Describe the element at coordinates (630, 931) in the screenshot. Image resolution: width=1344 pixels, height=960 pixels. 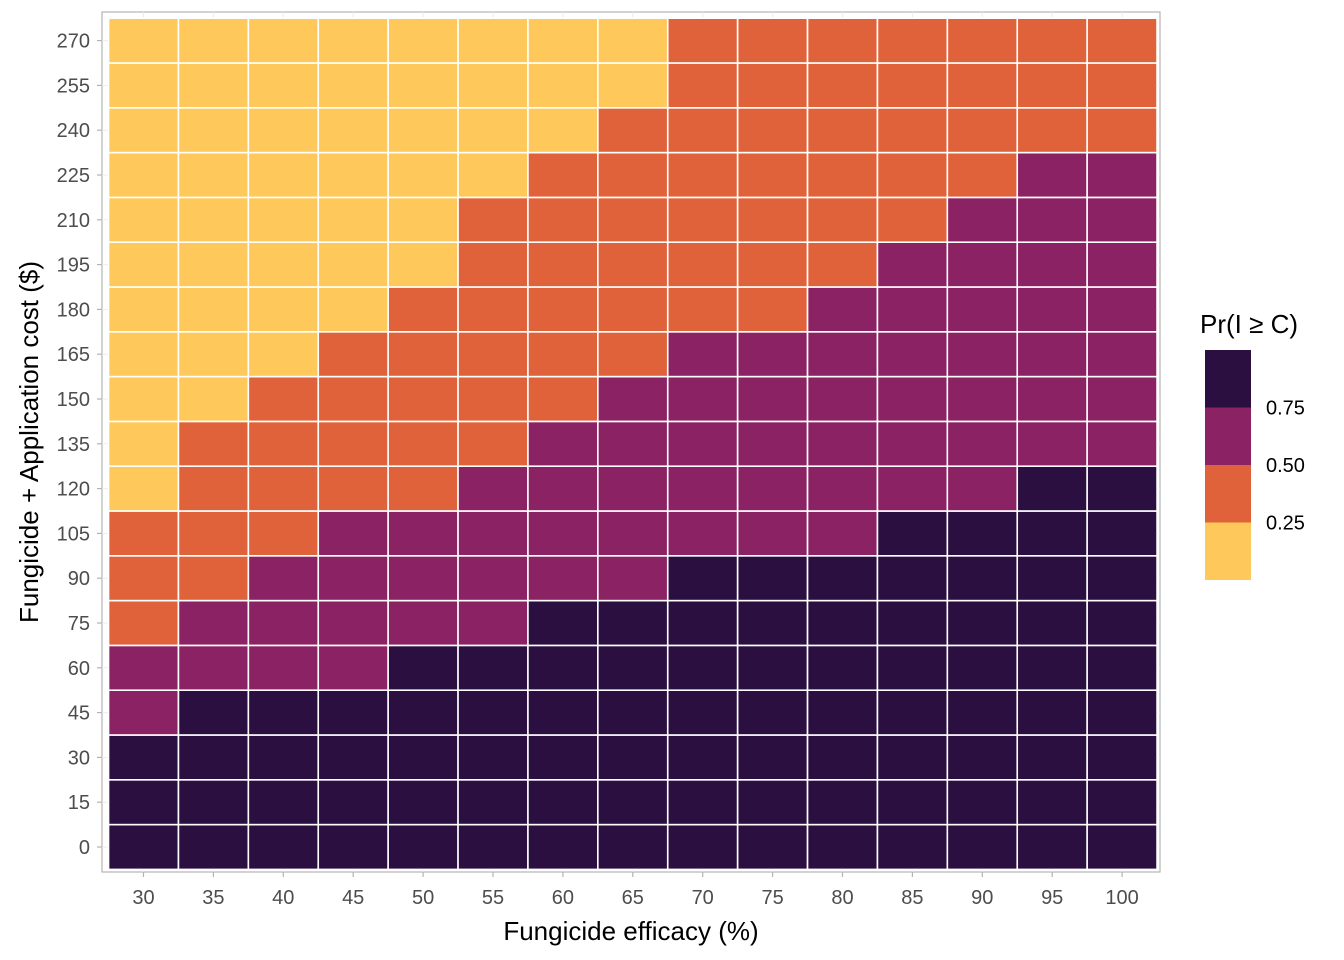
I see `x-axis-title: Fungicide efficacy (%)` at that location.